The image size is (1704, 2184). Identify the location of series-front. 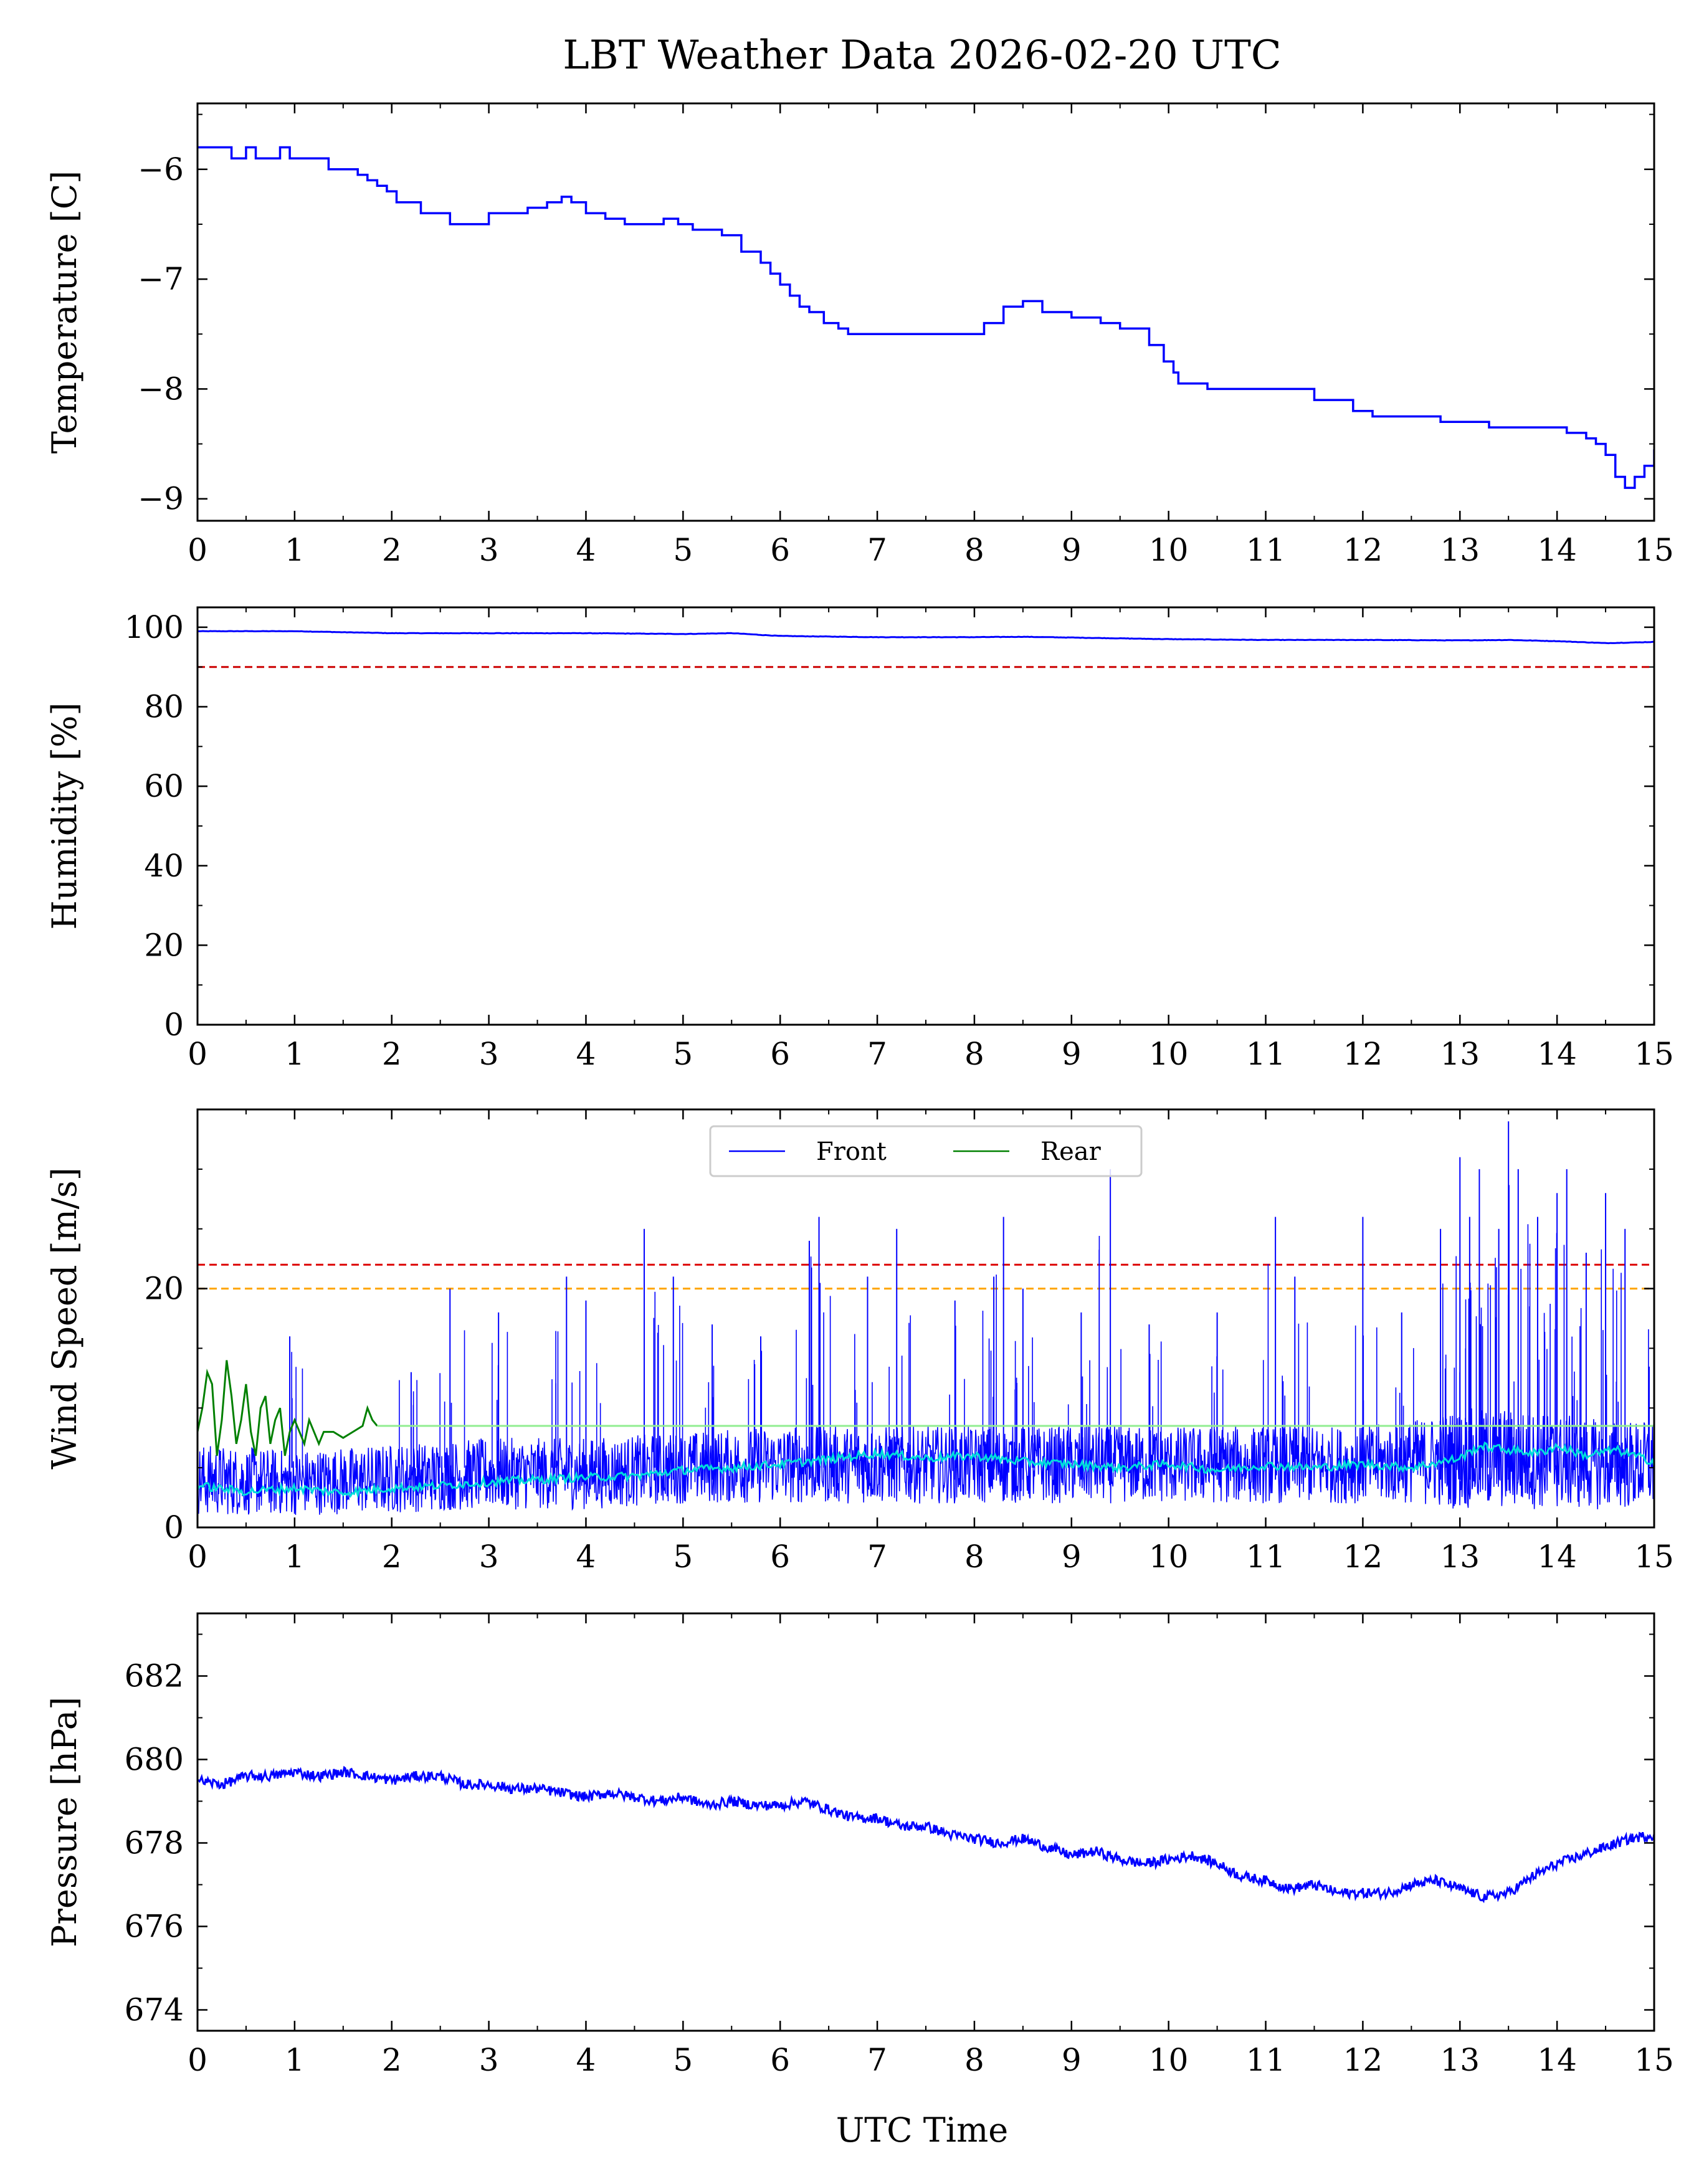
(926, 1461).